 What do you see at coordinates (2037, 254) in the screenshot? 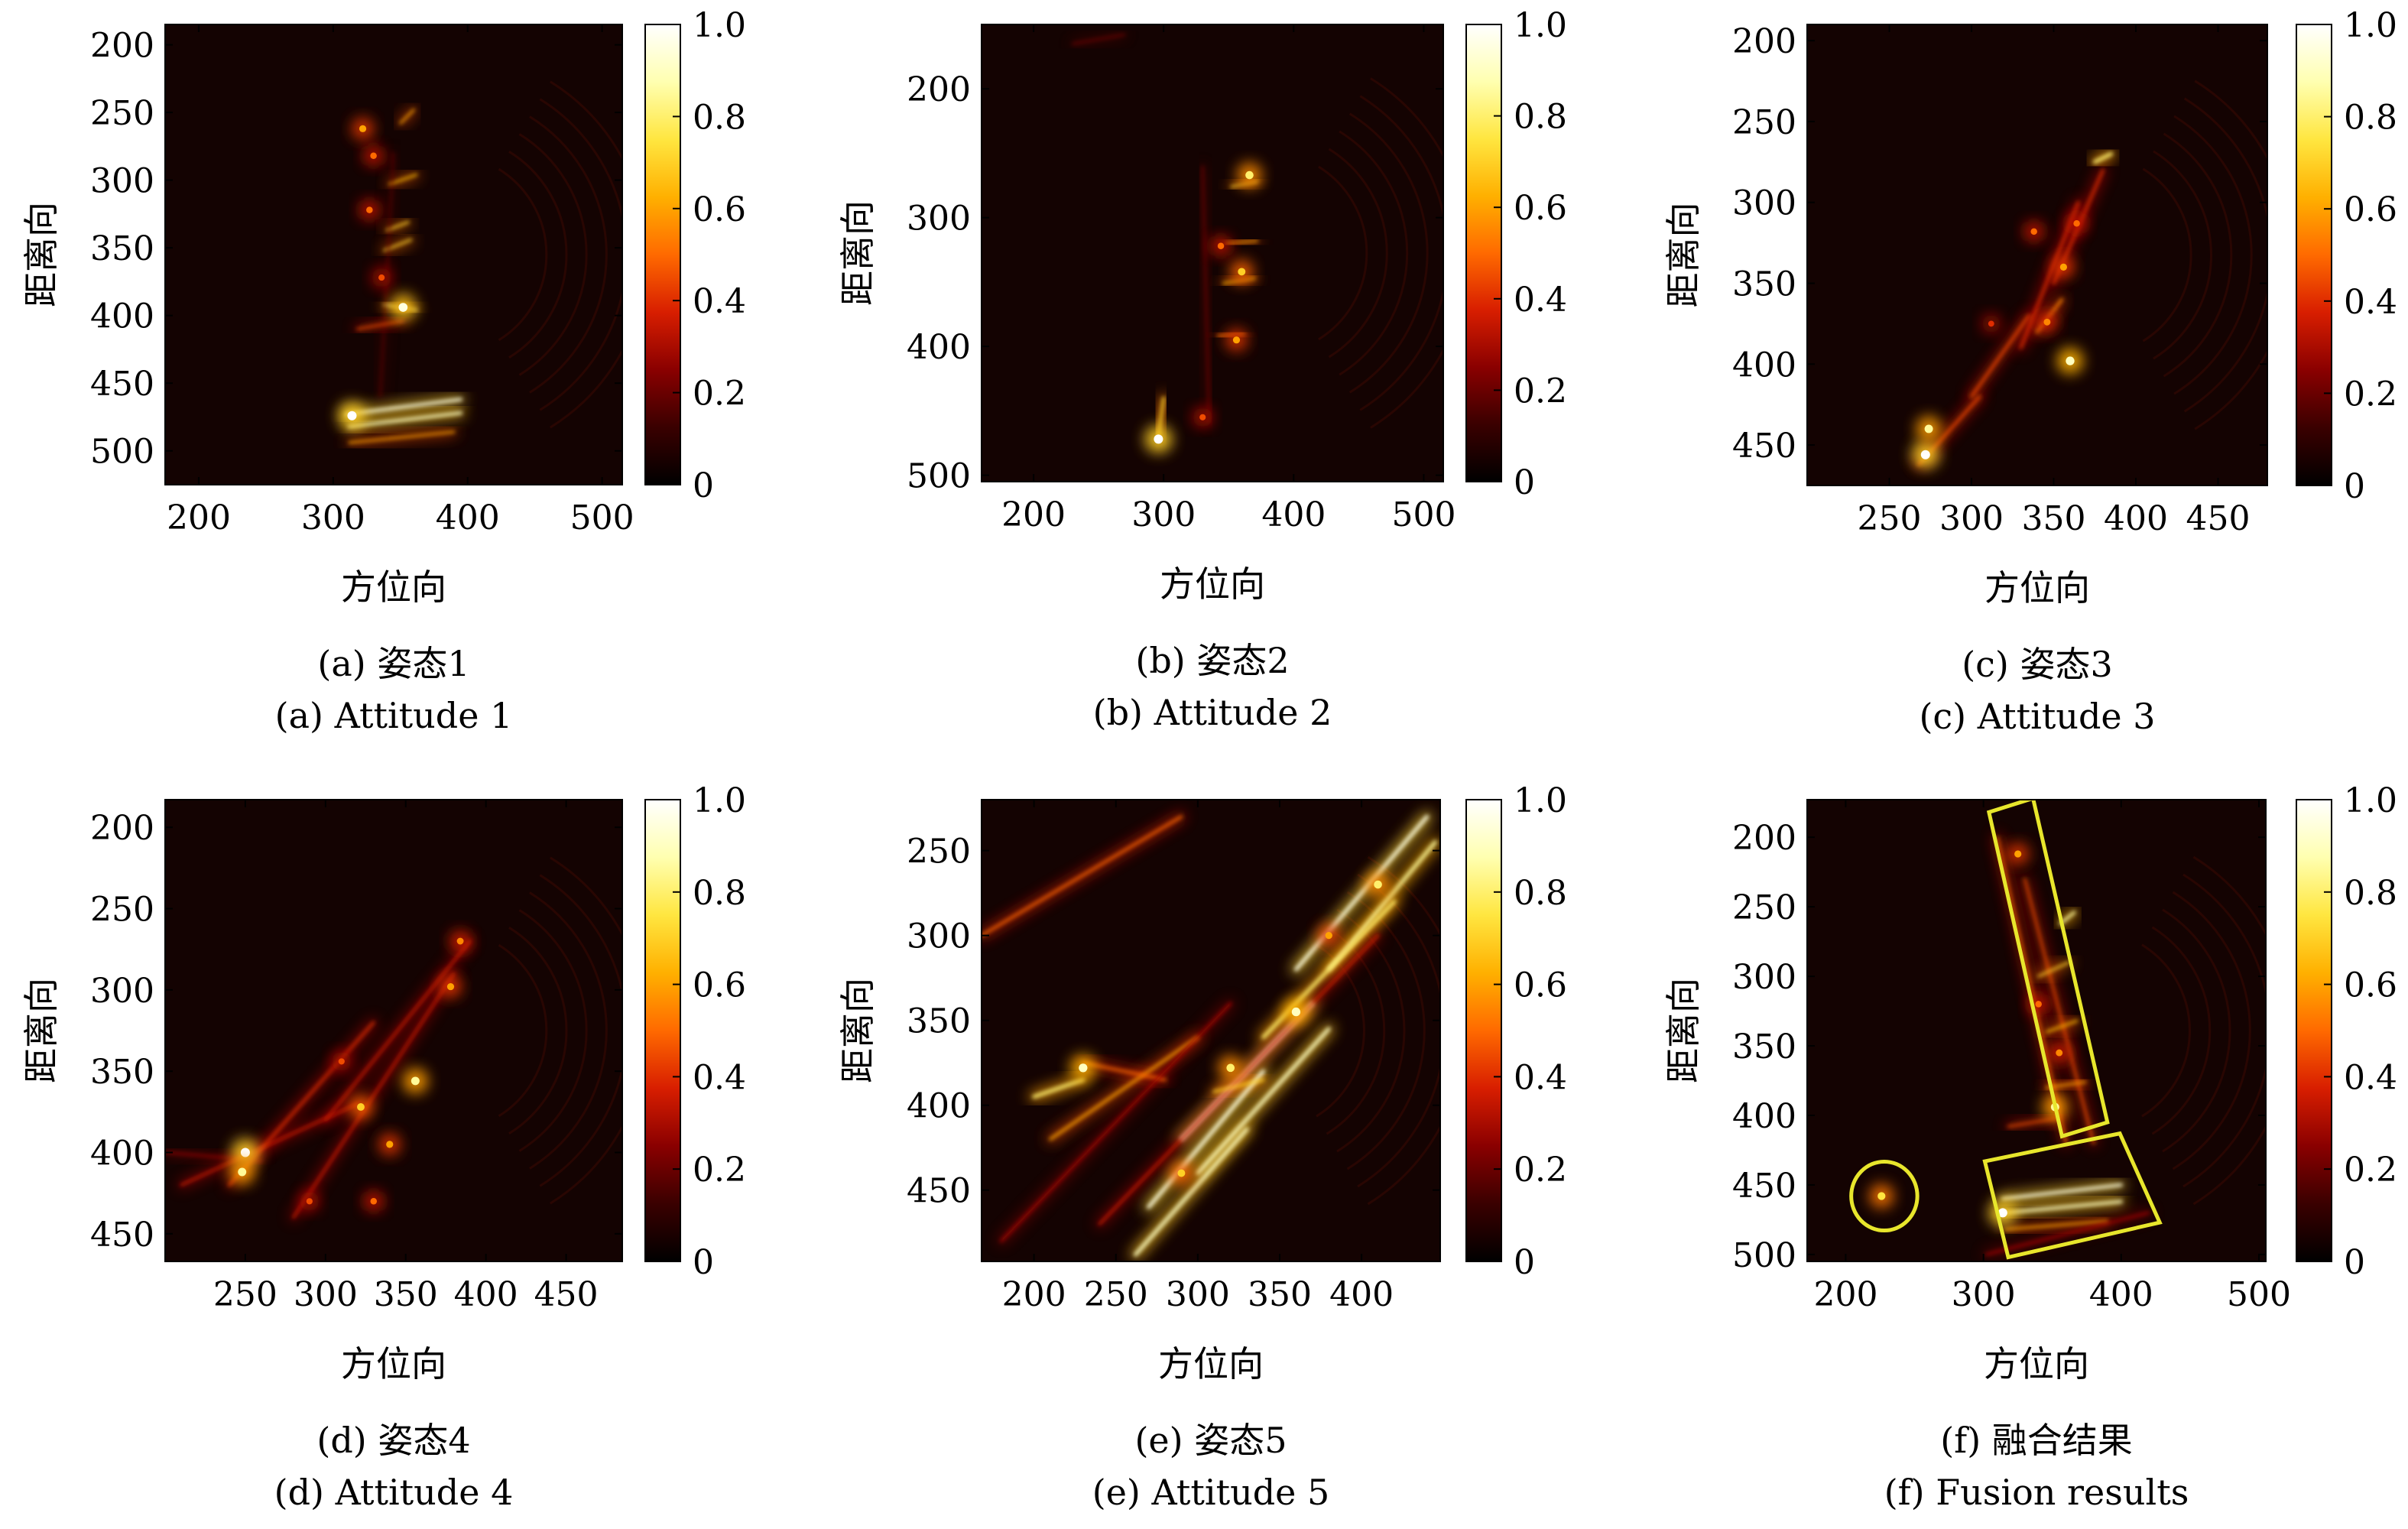
I see `plot-background` at bounding box center [2037, 254].